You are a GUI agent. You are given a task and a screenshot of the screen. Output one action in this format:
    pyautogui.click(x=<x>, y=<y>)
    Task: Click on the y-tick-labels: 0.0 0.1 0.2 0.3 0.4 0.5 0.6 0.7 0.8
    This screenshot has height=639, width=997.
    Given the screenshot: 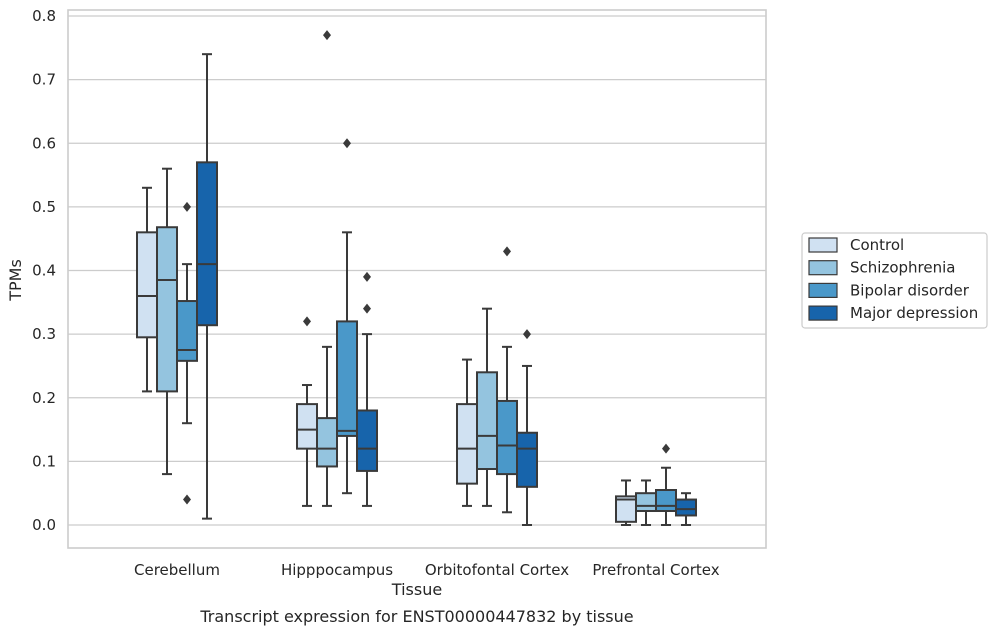 What is the action you would take?
    pyautogui.click(x=44, y=270)
    